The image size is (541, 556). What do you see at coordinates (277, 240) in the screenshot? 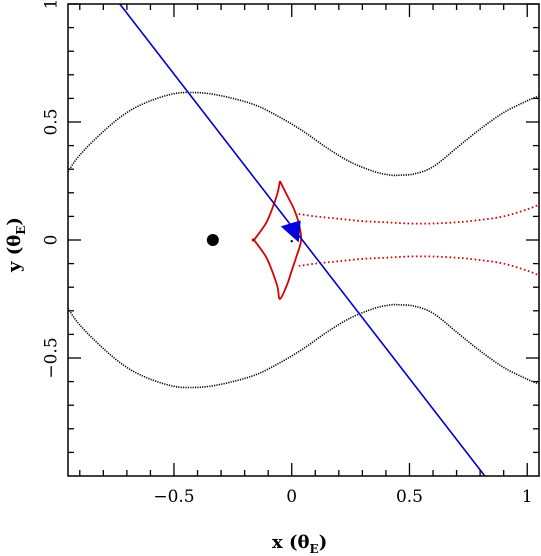
I see `caustic-central-line` at bounding box center [277, 240].